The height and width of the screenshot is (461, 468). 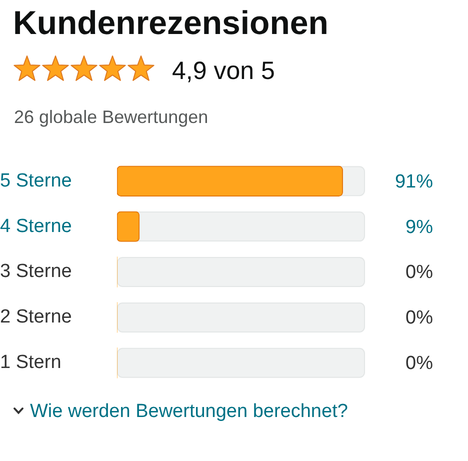 I want to click on y-tick-label: 4 Sterne, so click(x=36, y=226).